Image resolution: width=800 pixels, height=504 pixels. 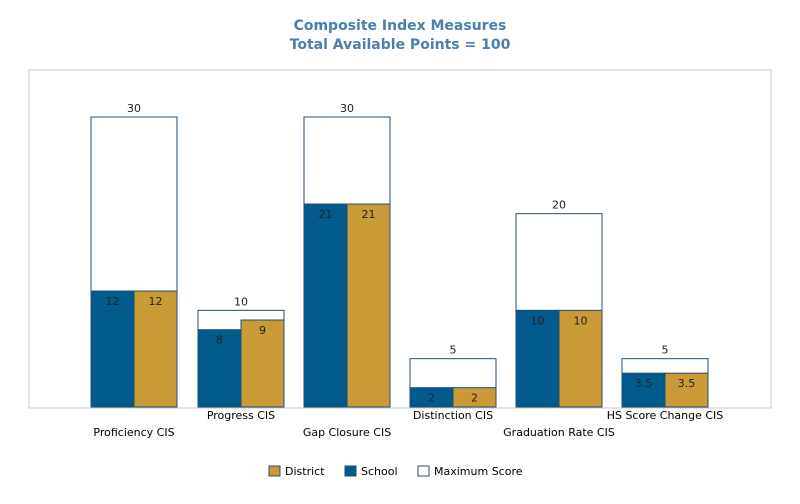 What do you see at coordinates (347, 108) in the screenshot?
I see `label-maximum-gap-closure-cis: 30` at bounding box center [347, 108].